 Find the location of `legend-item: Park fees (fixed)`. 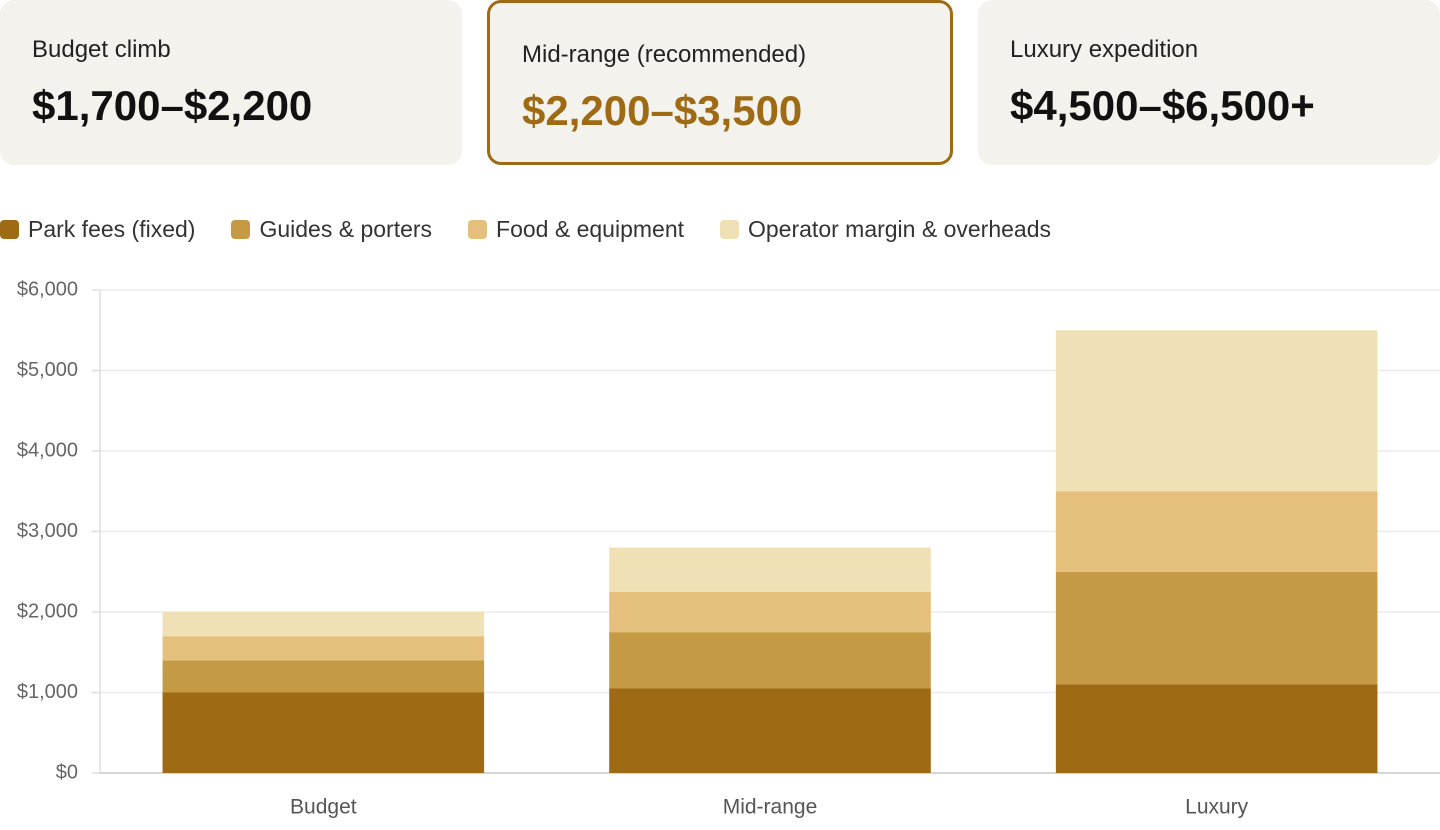

legend-item: Park fees (fixed) is located at coordinates (97, 229).